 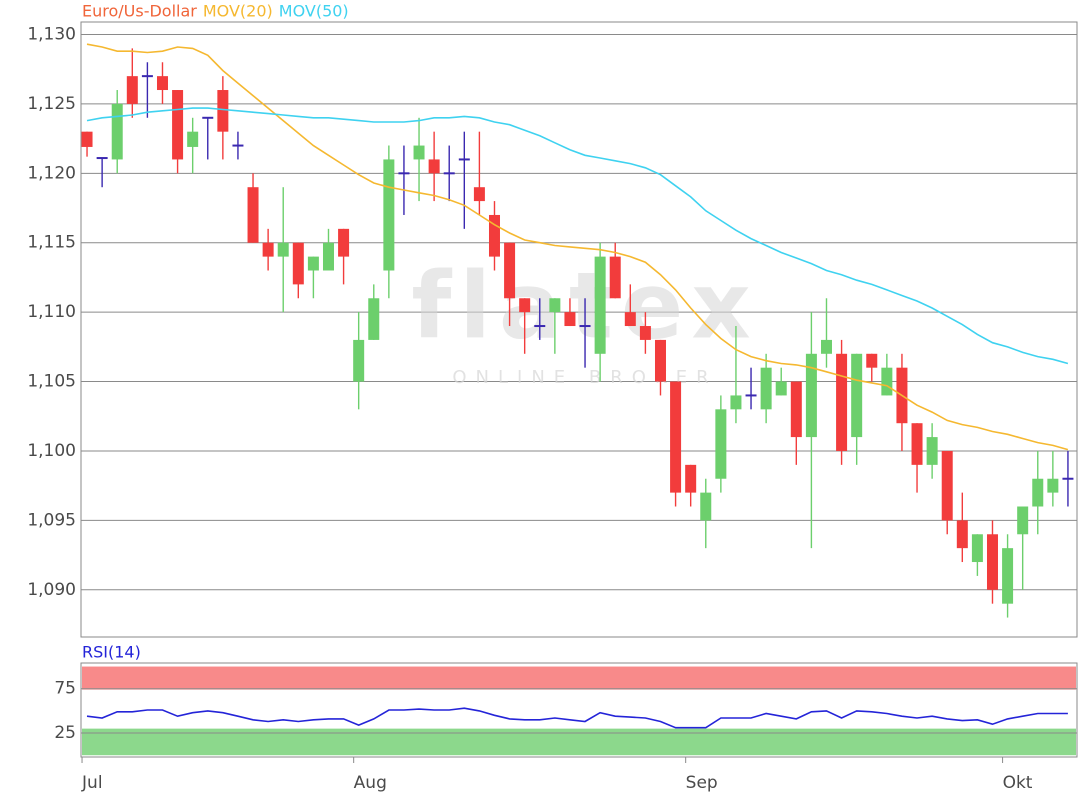 I want to click on legend-entry: Euro/Us-Dollar, so click(x=139, y=11).